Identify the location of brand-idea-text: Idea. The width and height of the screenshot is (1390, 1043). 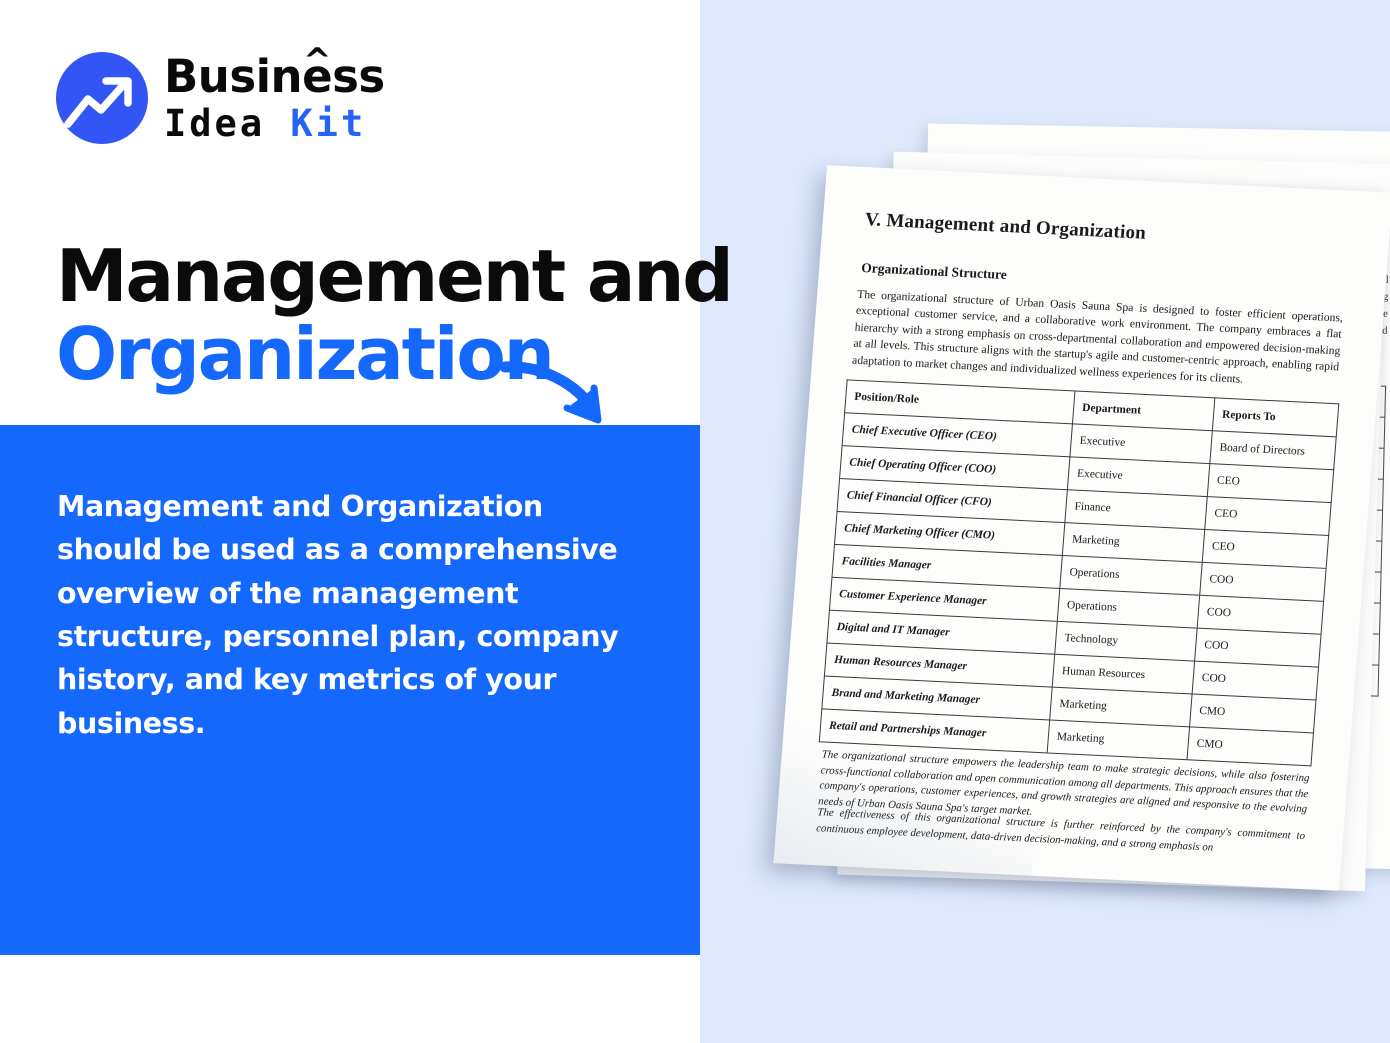
(227, 123).